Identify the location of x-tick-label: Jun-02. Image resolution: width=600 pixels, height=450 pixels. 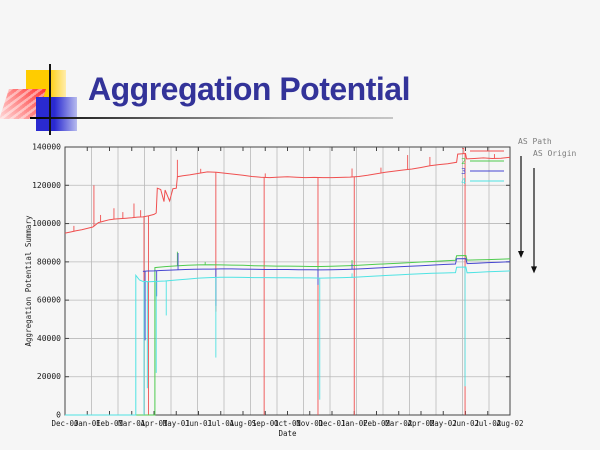
(465, 423).